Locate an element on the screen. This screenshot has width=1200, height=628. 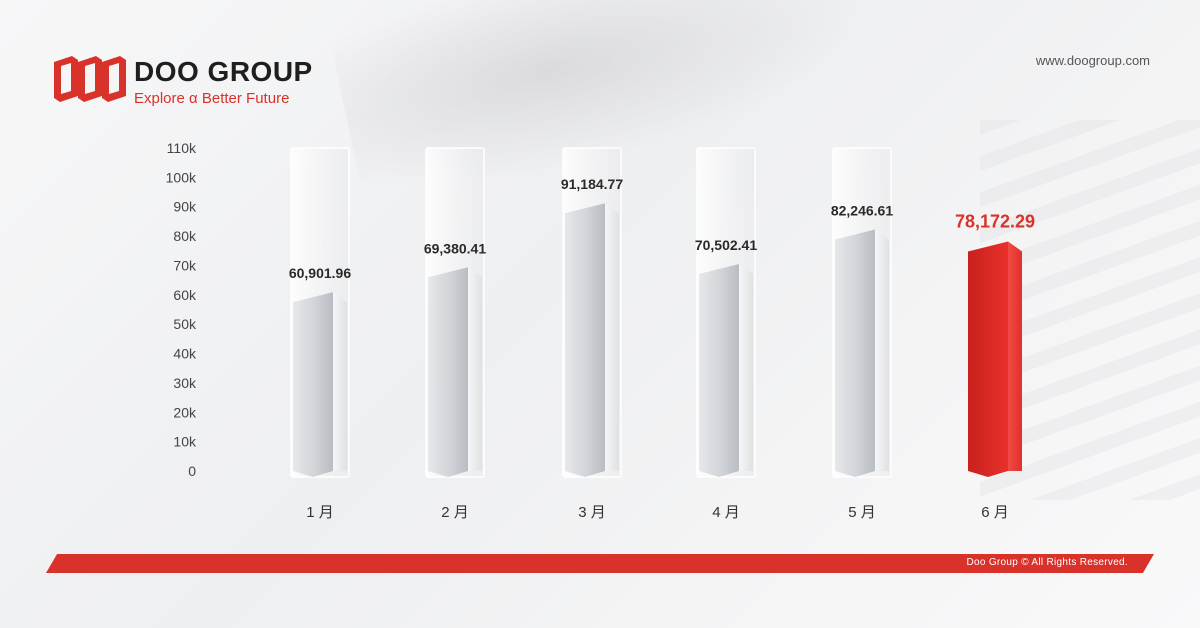
x-tick-label: 1 月 is located at coordinates (320, 512).